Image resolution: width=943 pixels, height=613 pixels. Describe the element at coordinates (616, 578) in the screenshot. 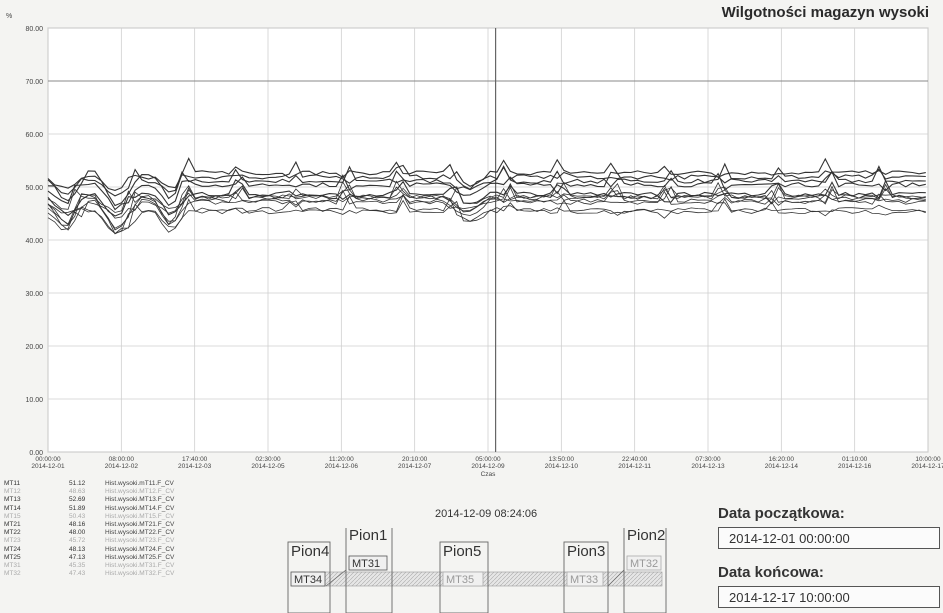

I see `connector` at that location.